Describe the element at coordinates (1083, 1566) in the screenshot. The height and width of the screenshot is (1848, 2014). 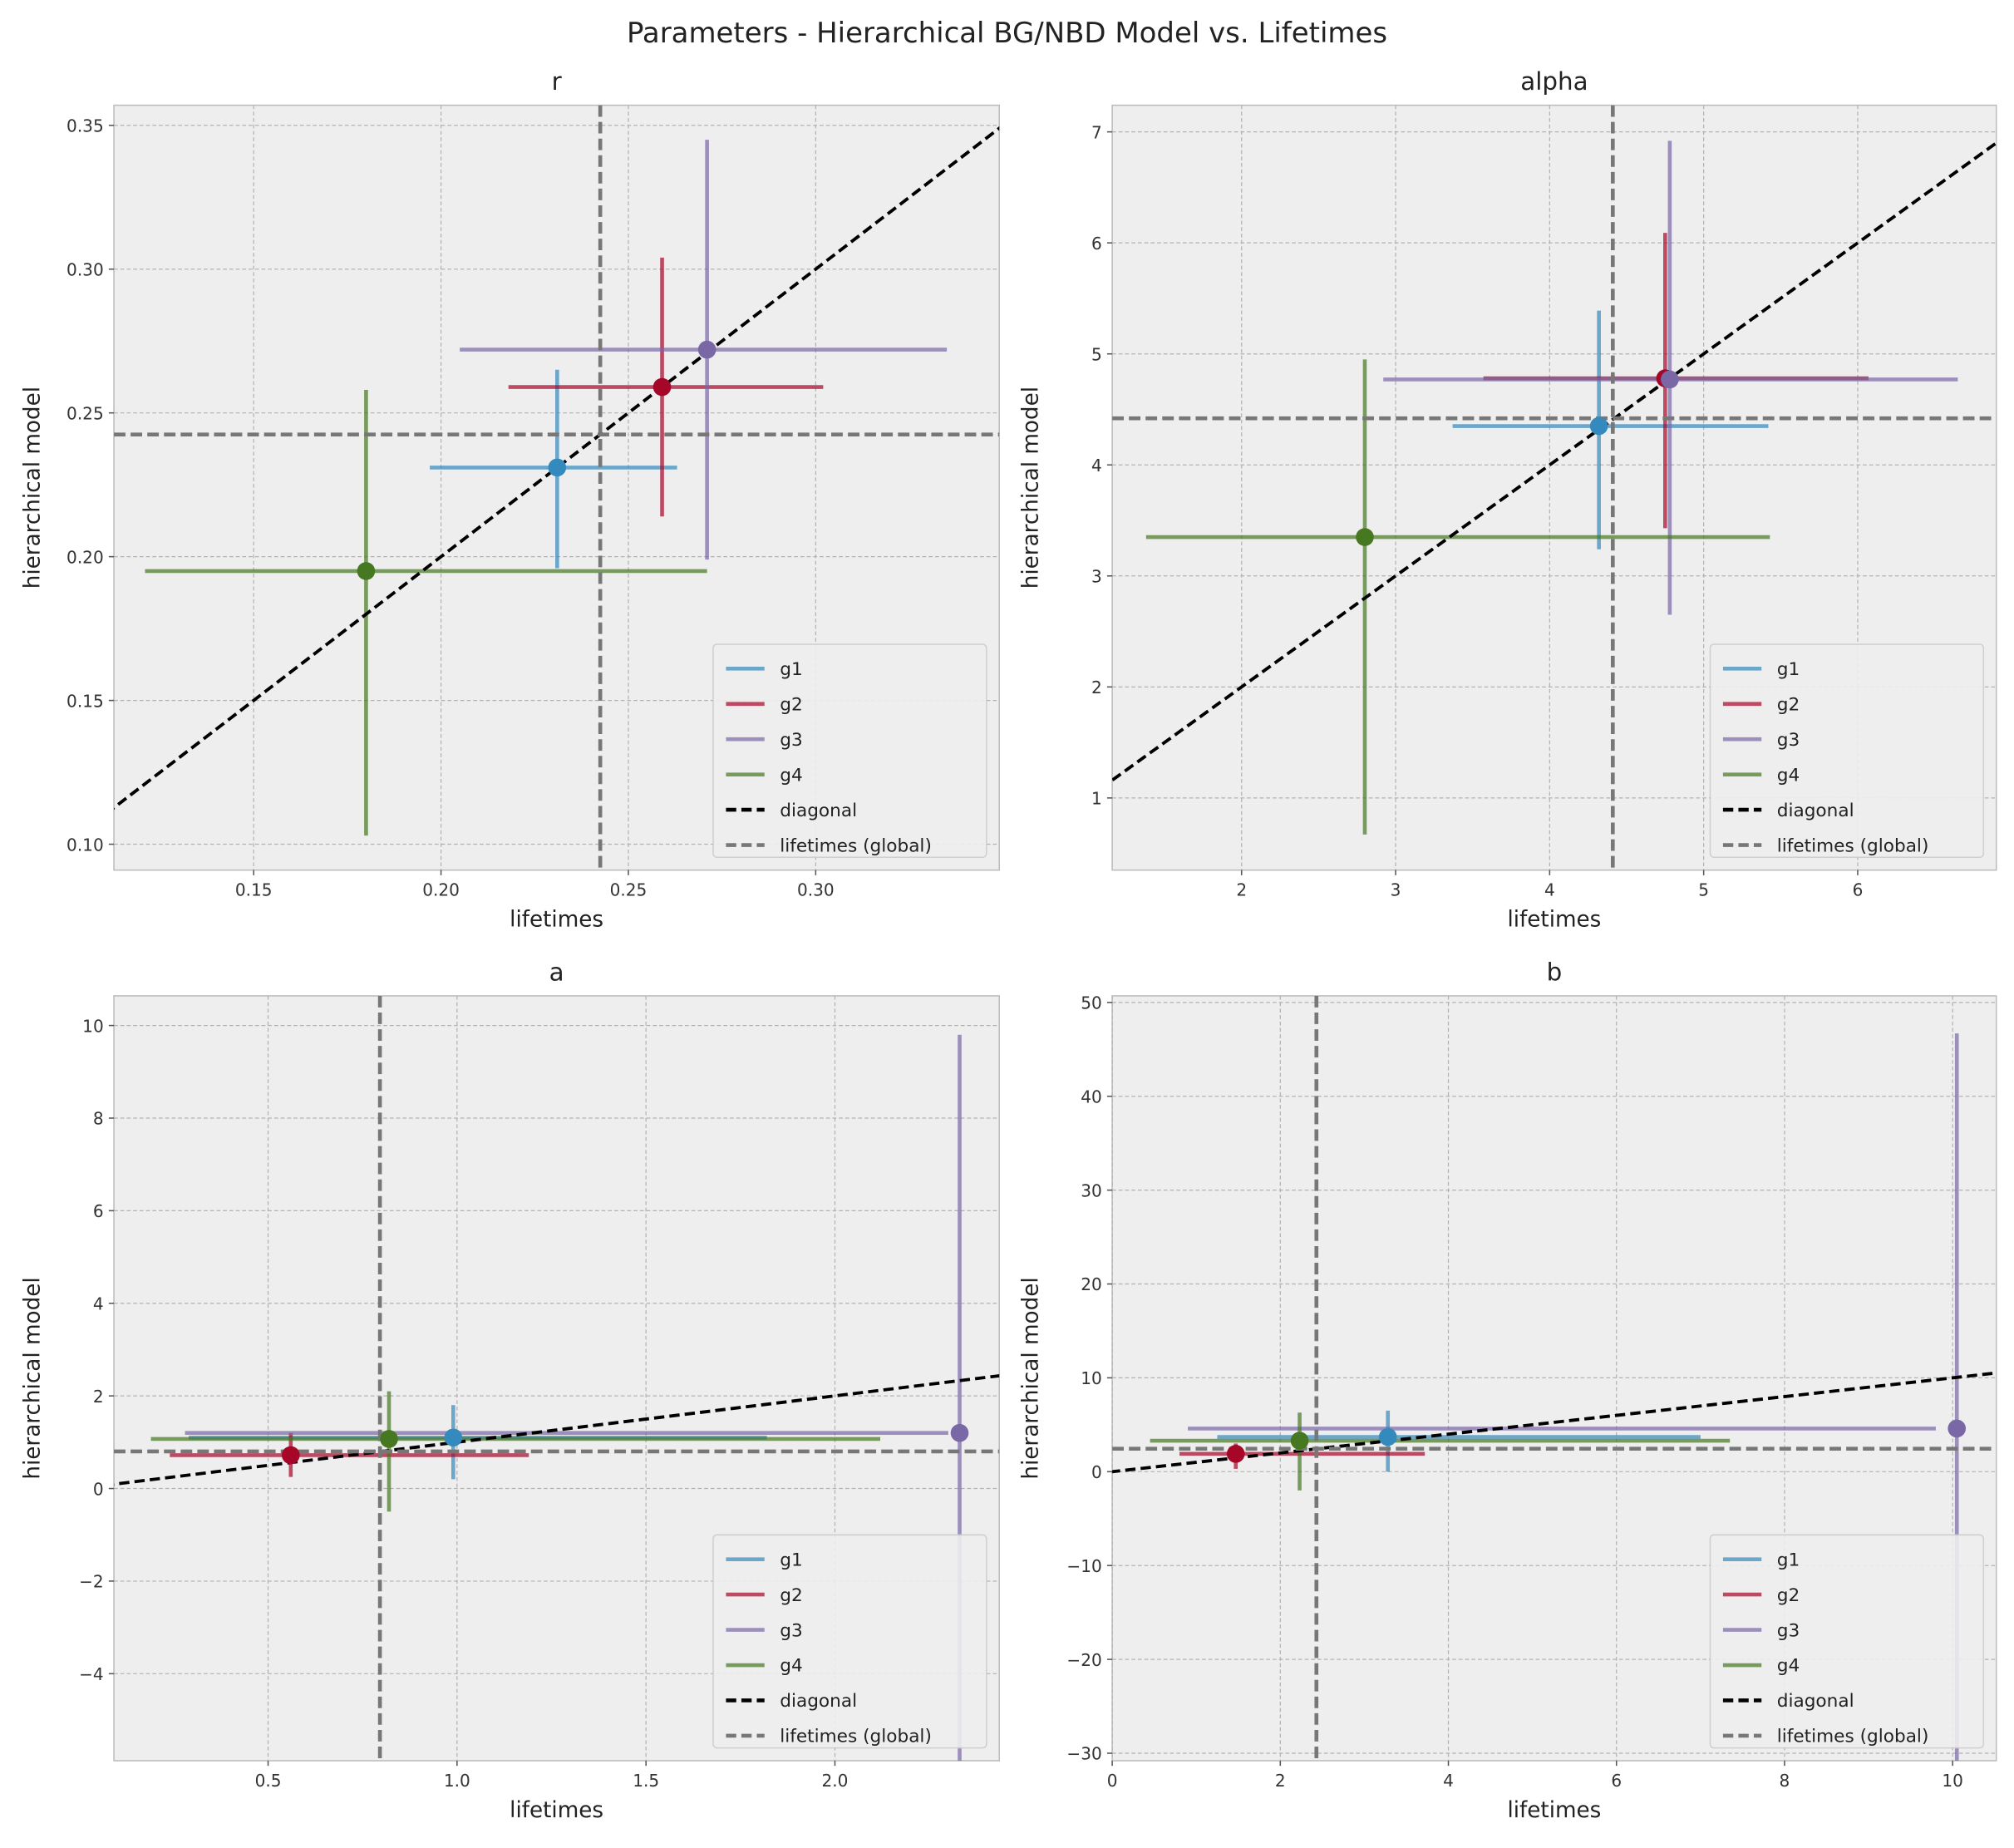
I see `y-tick-label: −10` at that location.